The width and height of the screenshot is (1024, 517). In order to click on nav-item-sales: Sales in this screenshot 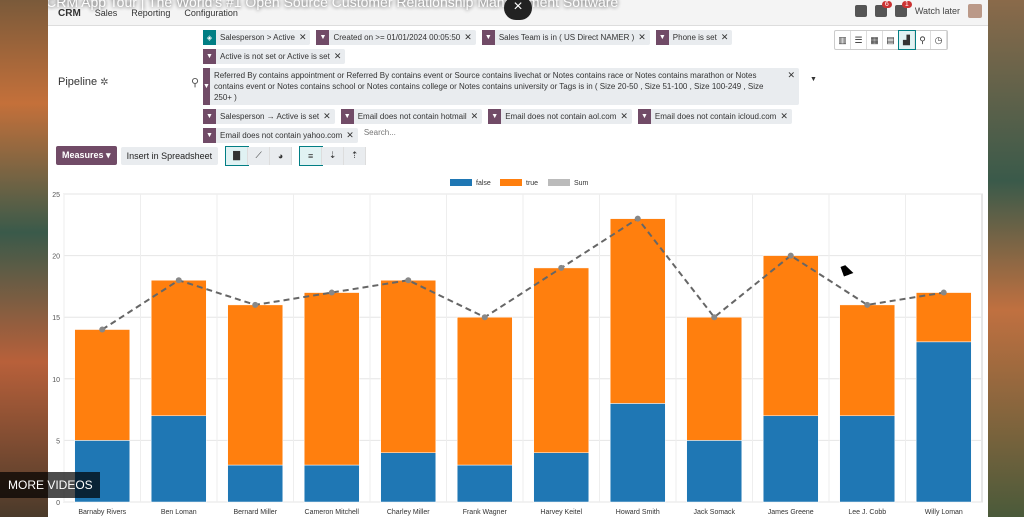, I will do `click(106, 13)`.